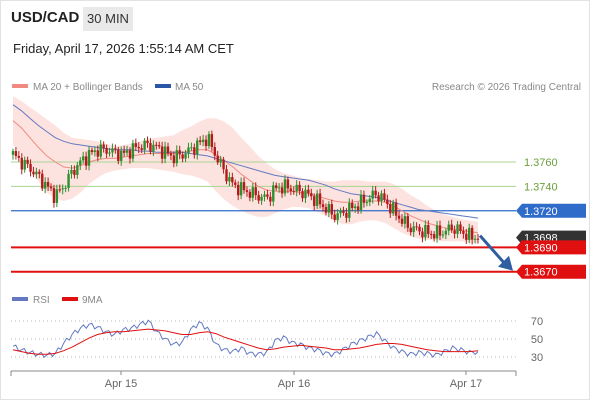  I want to click on support-level-label: 1.3690, so click(541, 248).